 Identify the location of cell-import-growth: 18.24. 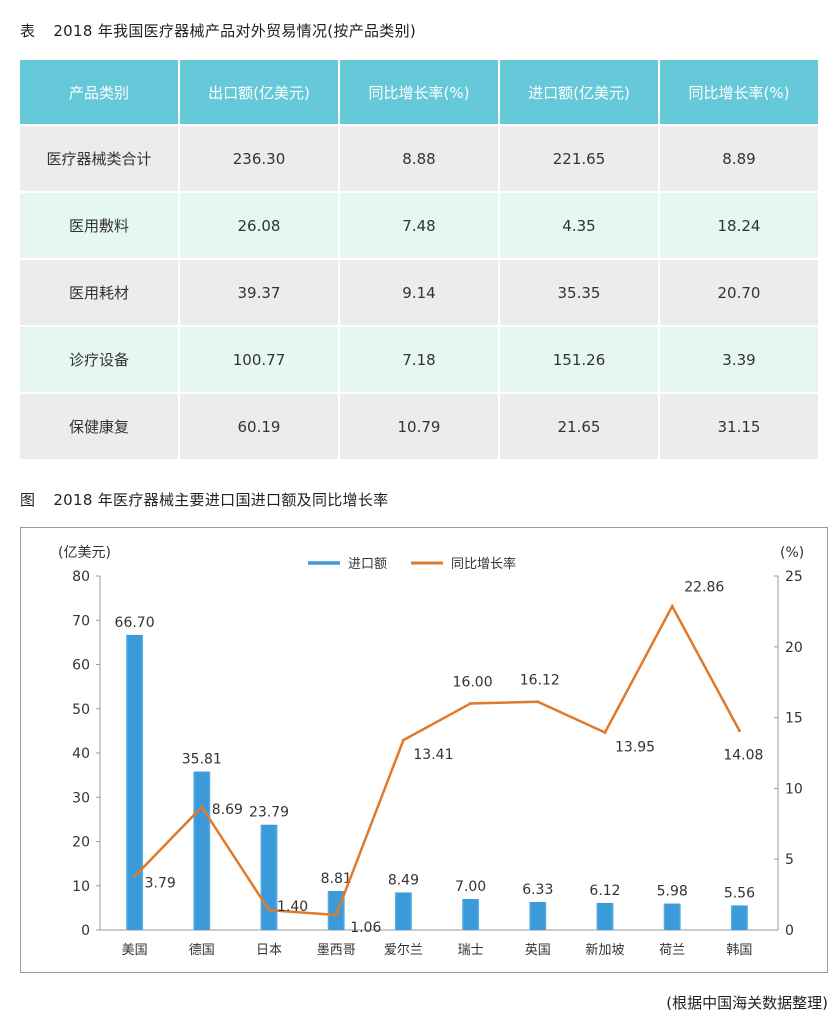
(739, 225).